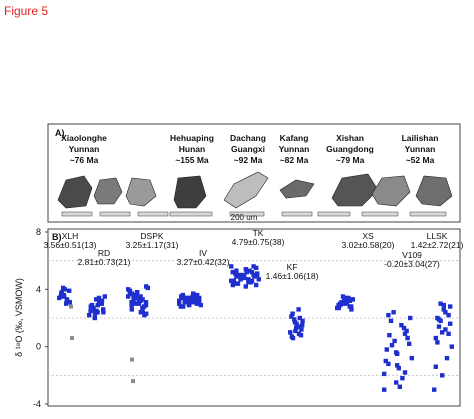 The height and width of the screenshot is (419, 474). Describe the element at coordinates (248, 160) in the screenshot. I see `sample-age-dachang: ~92 Ma` at that location.